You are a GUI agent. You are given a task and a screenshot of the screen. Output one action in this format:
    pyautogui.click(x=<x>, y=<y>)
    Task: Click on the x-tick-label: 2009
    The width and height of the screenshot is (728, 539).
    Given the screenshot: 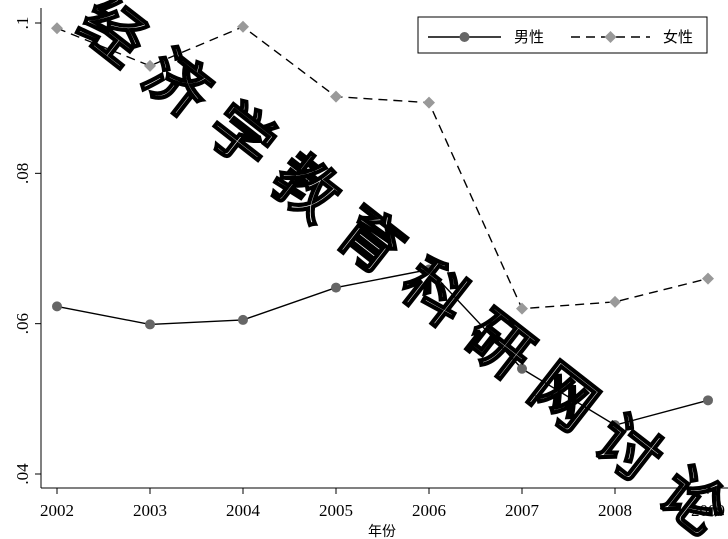 What is the action you would take?
    pyautogui.click(x=708, y=510)
    